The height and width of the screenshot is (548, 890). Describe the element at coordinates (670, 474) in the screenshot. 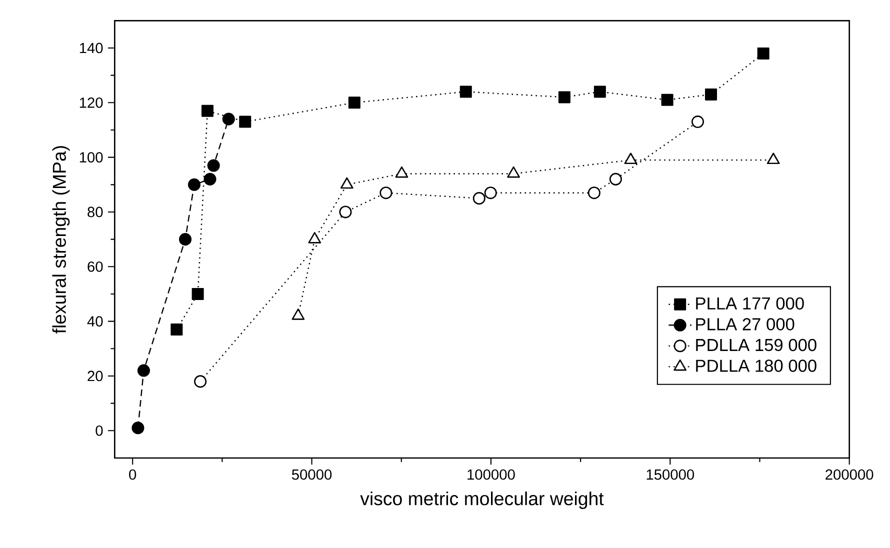

I see `x-tick-label: 150000` at that location.